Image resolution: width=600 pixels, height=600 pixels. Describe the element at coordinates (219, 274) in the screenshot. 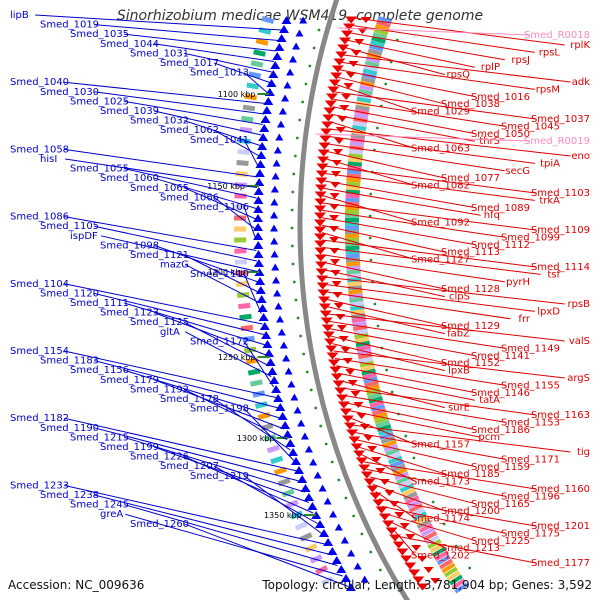

I see `gene-label-left: Smed_1110` at that location.